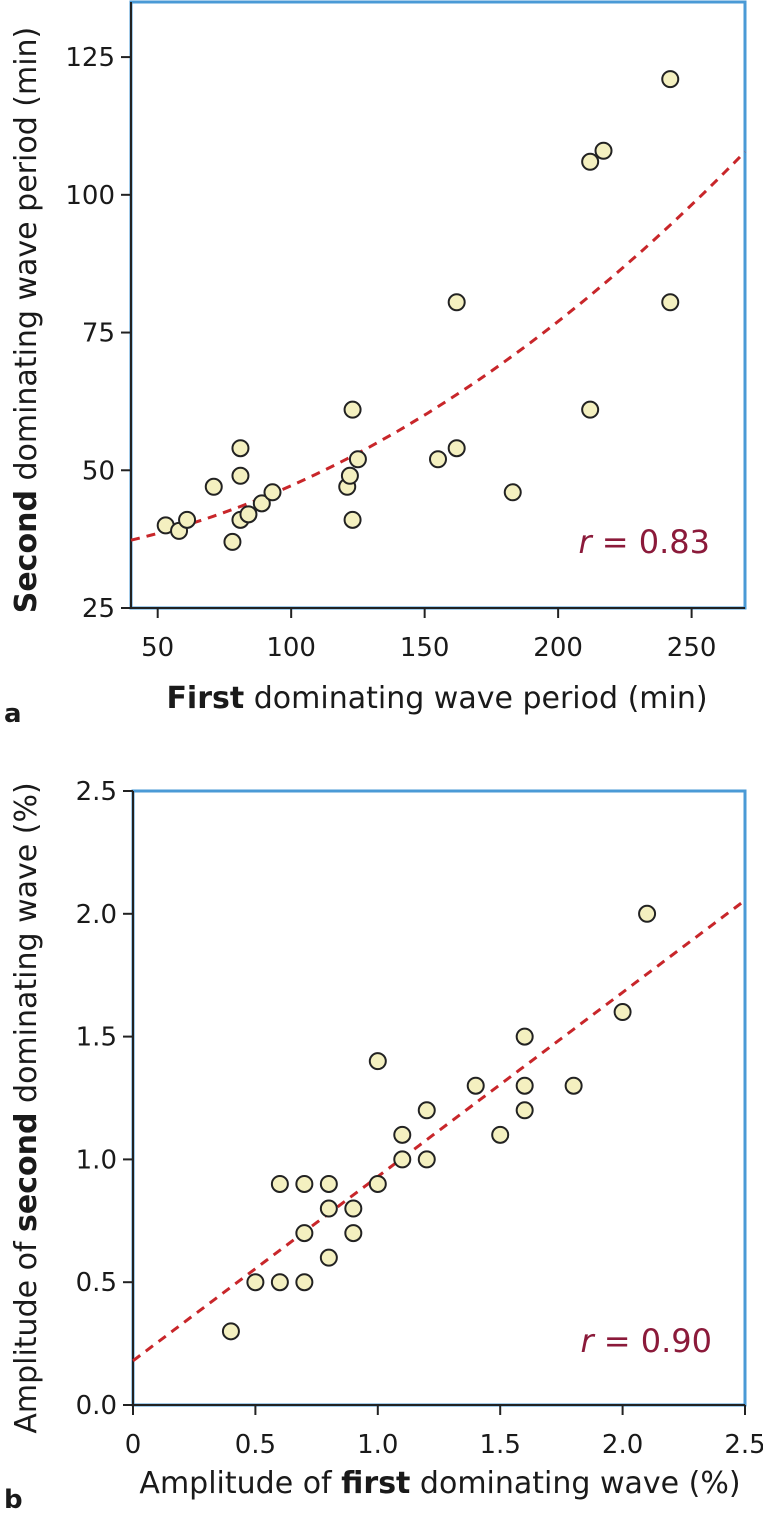 The image size is (763, 1516). Describe the element at coordinates (255, 1445) in the screenshot. I see `chart-b-xtick-label: 0.5` at that location.